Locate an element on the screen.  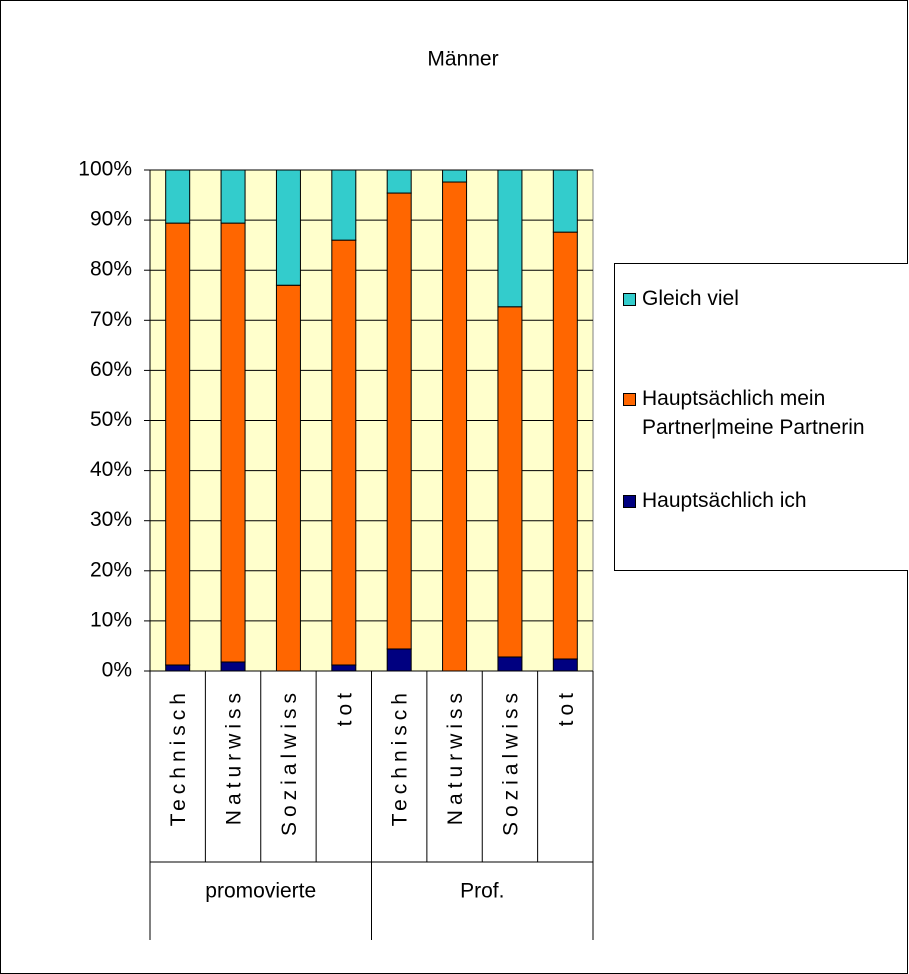
y-tick-label: 70% is located at coordinates (111, 319).